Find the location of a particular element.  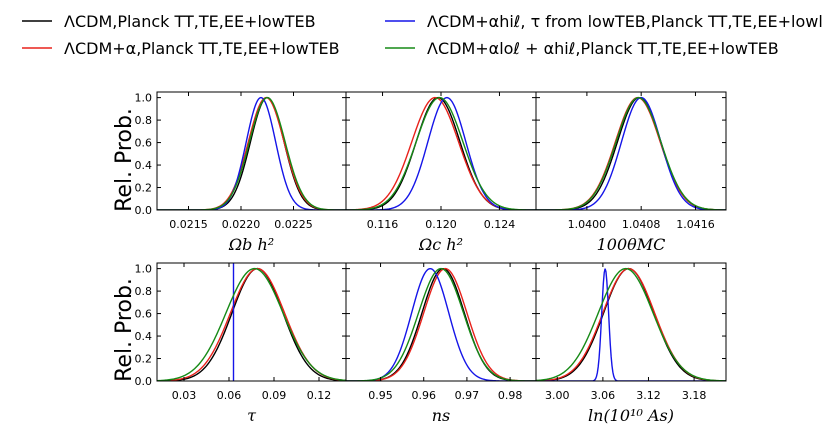

panel-3: 1.0400 1.0408 1.0416 100θMC is located at coordinates (631, 172).